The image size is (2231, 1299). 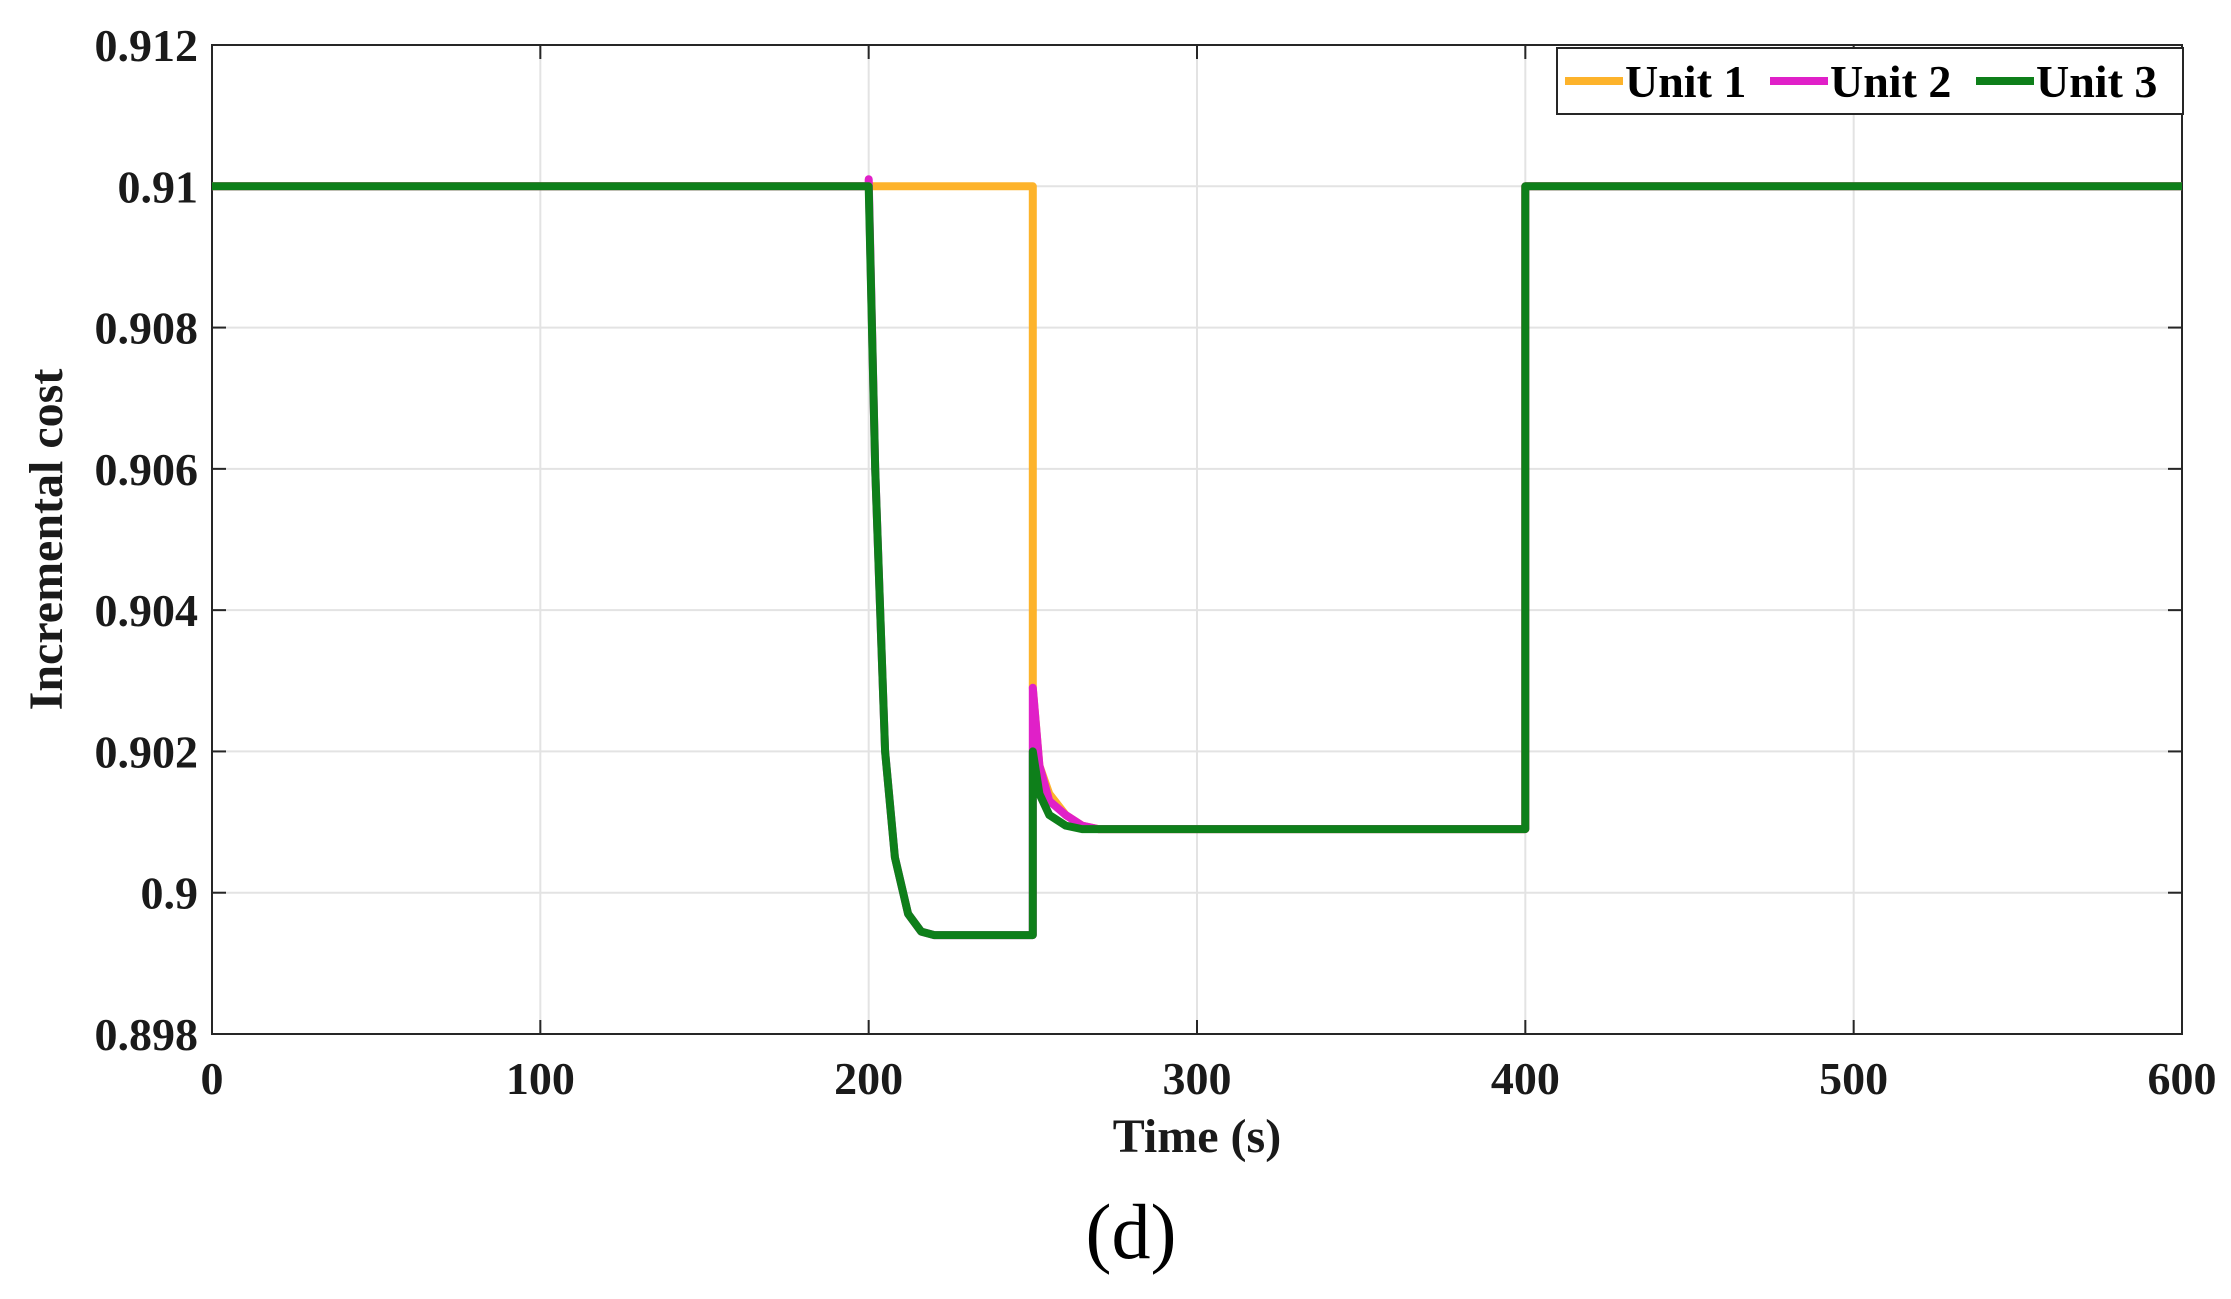 I want to click on y-tick-label: 0.898, so click(x=147, y=1034).